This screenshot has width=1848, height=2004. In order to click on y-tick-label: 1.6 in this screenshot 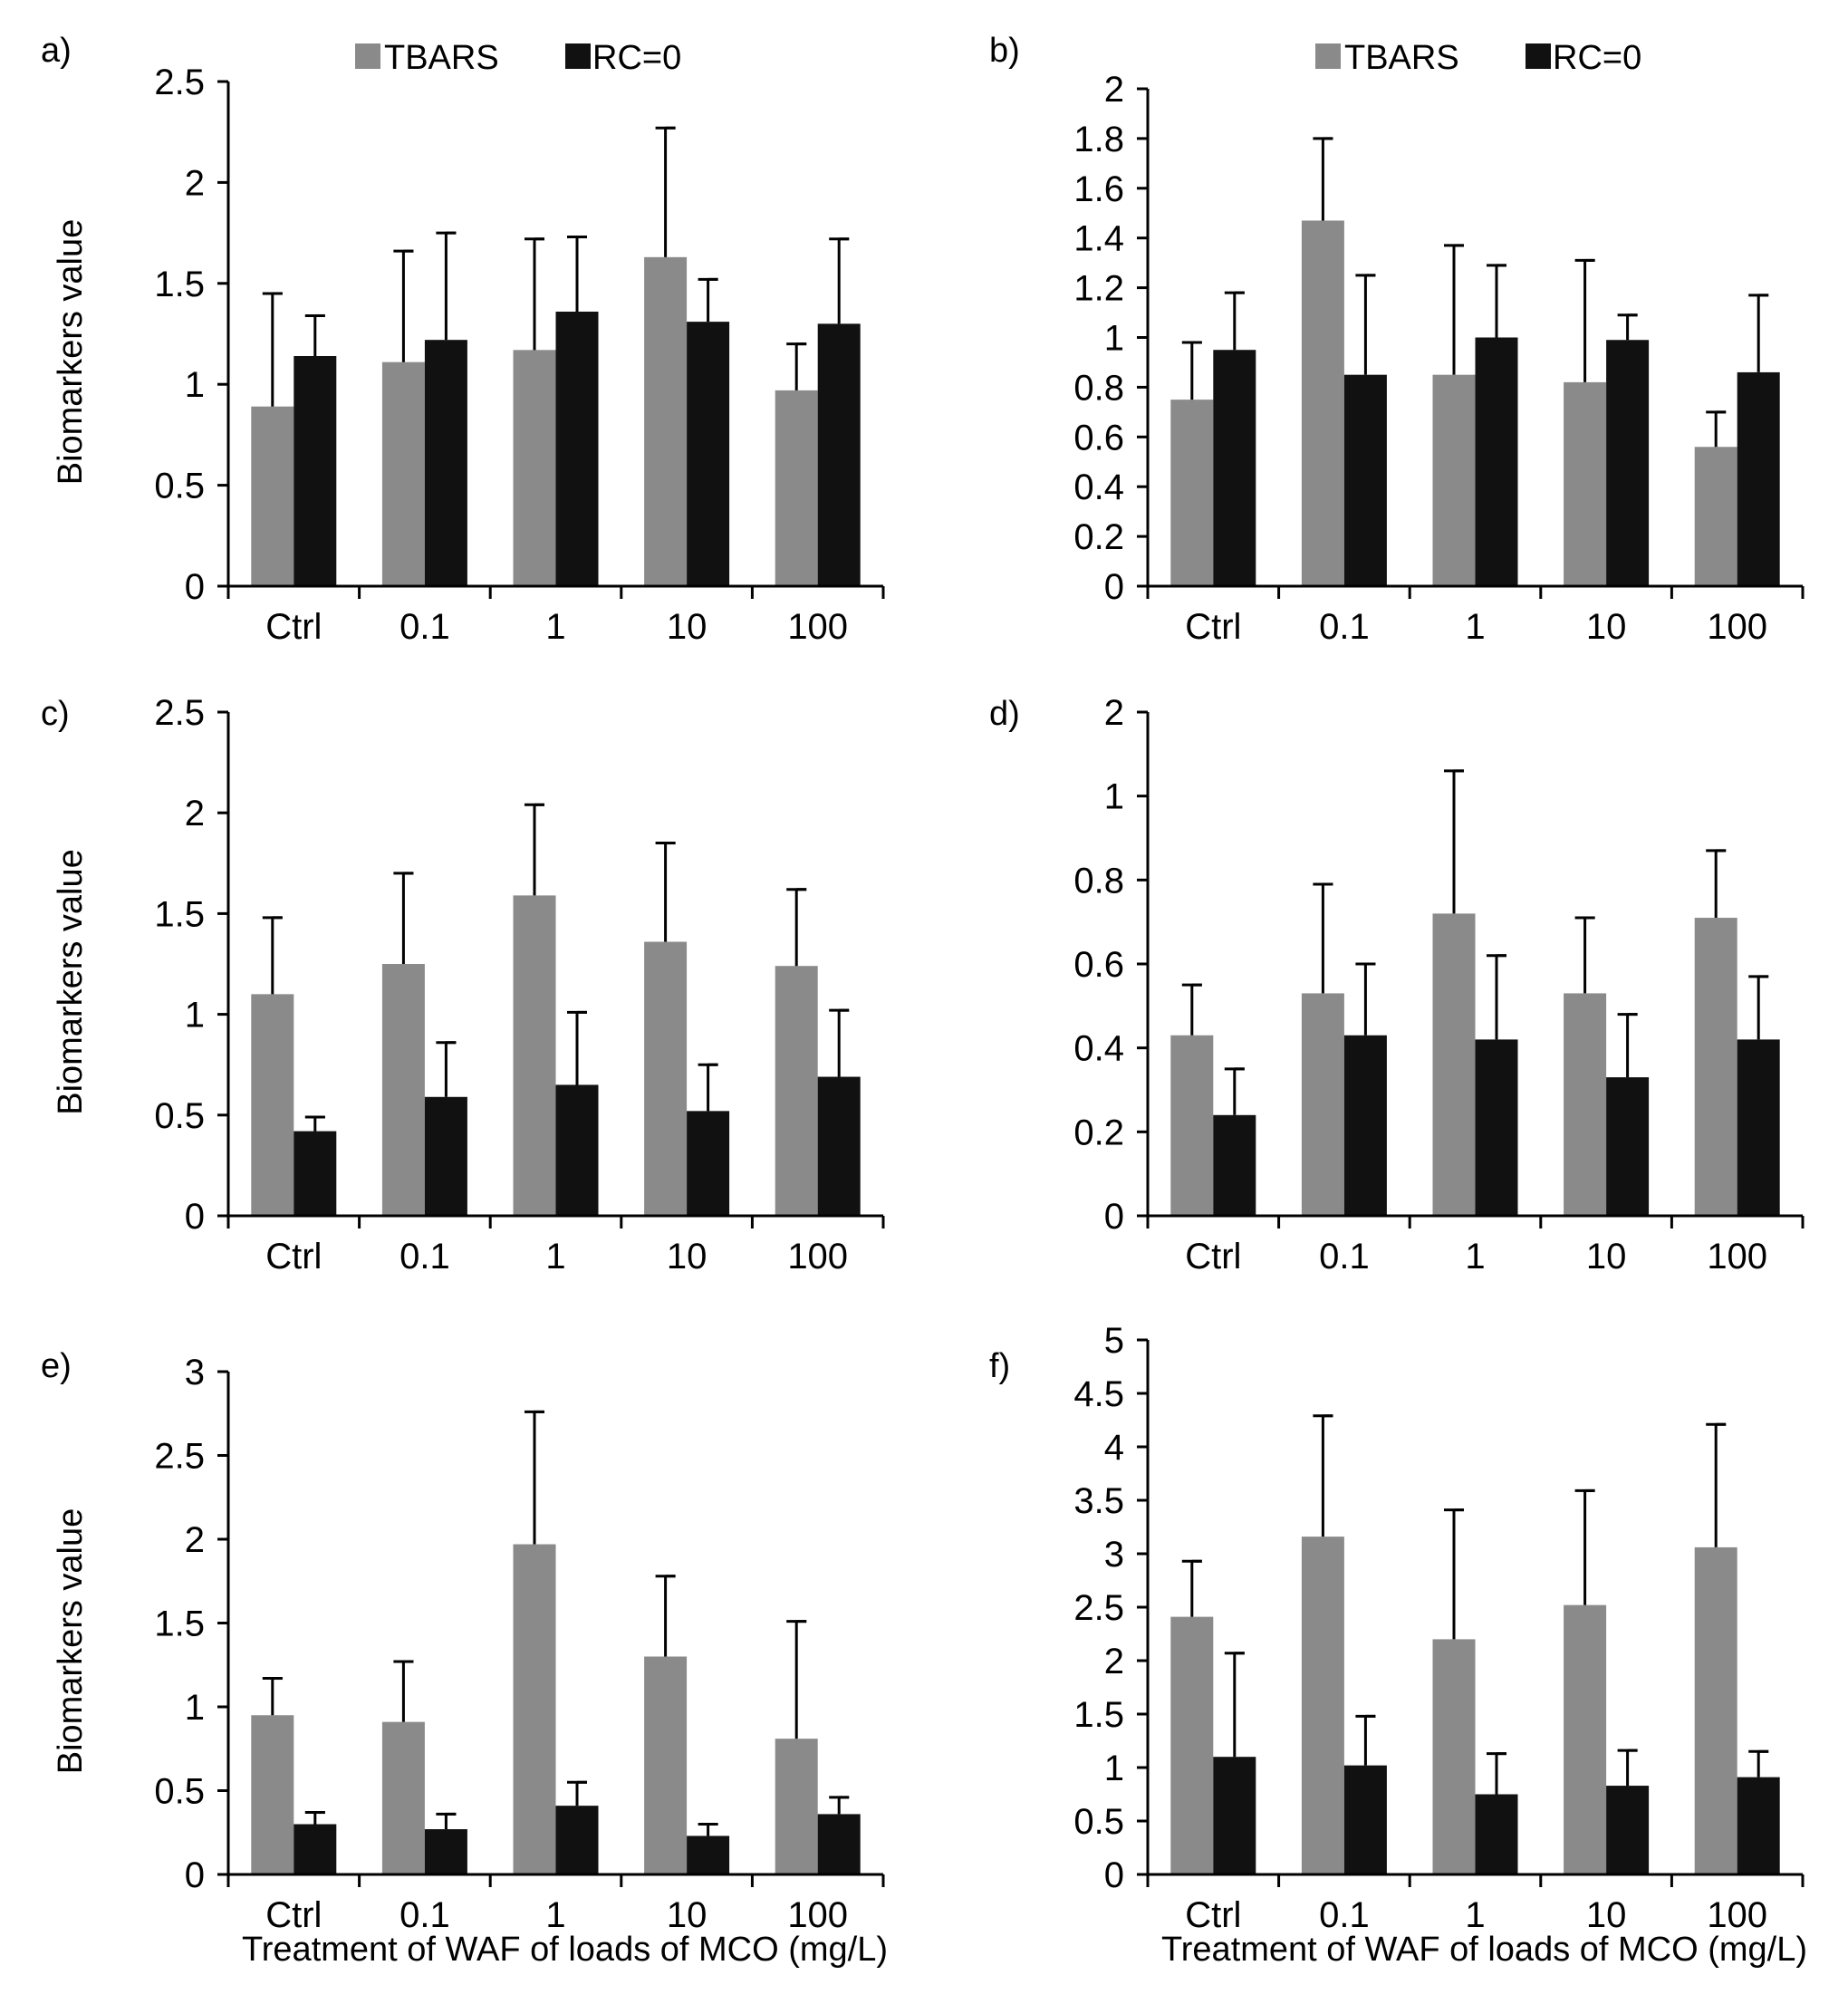, I will do `click(1098, 189)`.